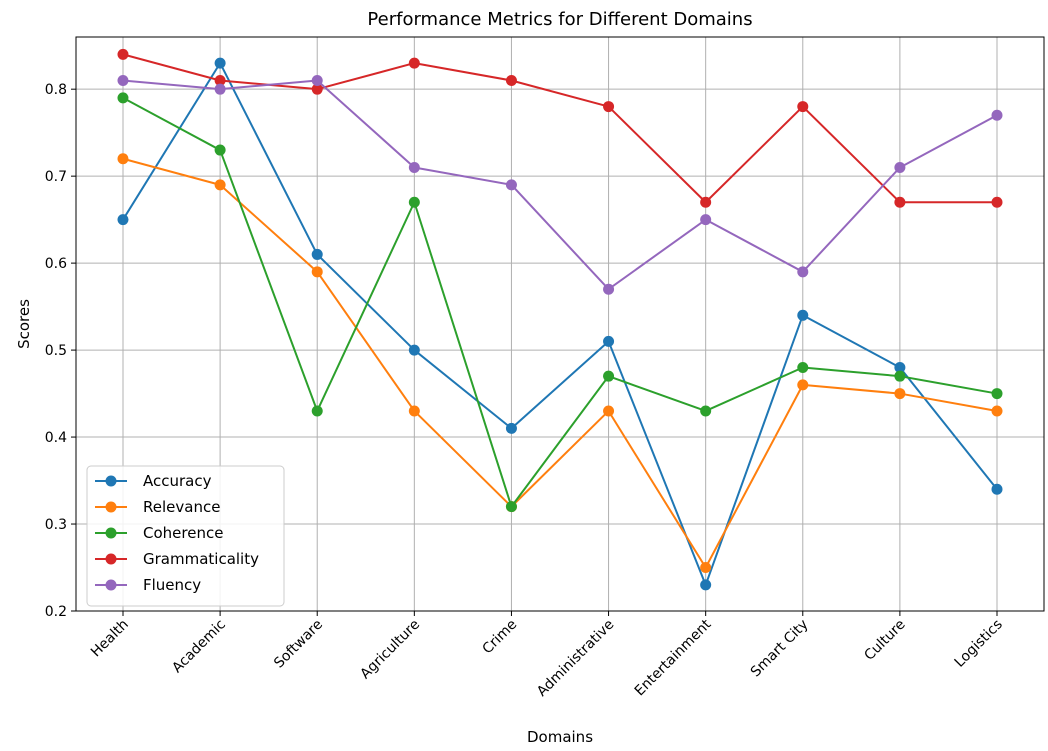 The image size is (1048, 751). Describe the element at coordinates (183, 533) in the screenshot. I see `legend-label: Coherence` at that location.